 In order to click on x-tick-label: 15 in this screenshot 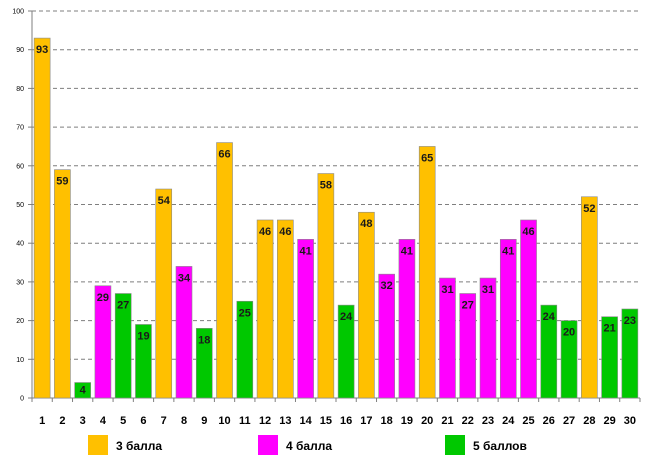, I will do `click(326, 421)`.